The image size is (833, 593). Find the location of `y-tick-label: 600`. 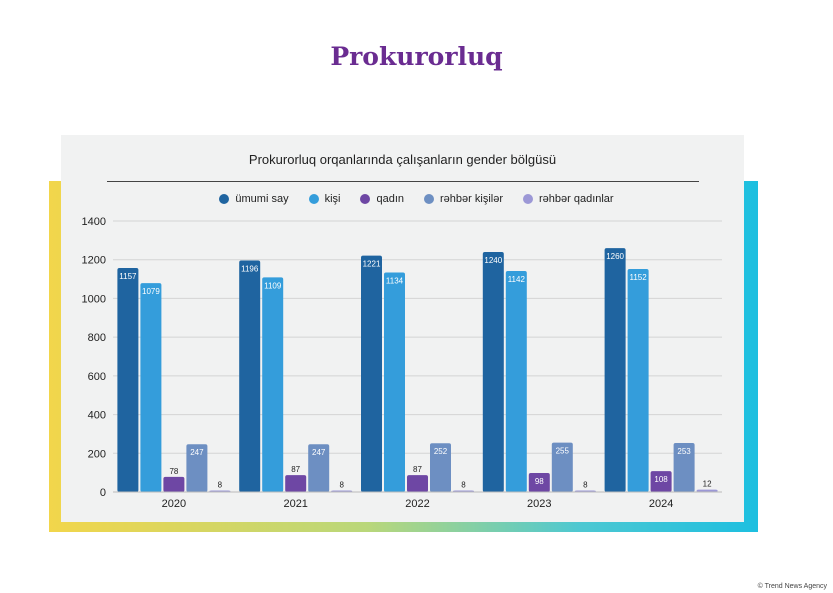

y-tick-label: 600 is located at coordinates (97, 377).